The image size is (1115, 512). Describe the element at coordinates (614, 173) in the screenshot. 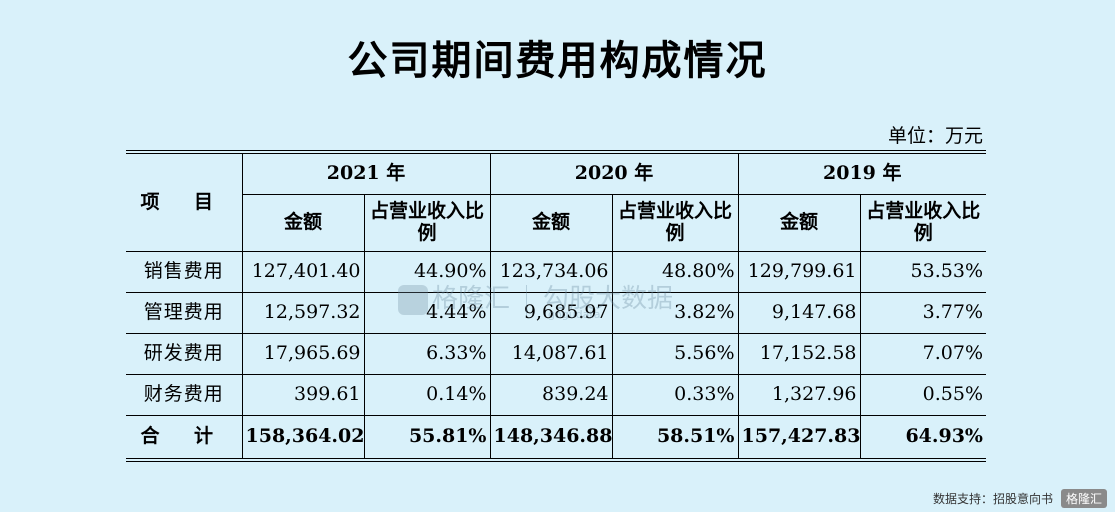

I see `year-header: 2020 年` at that location.